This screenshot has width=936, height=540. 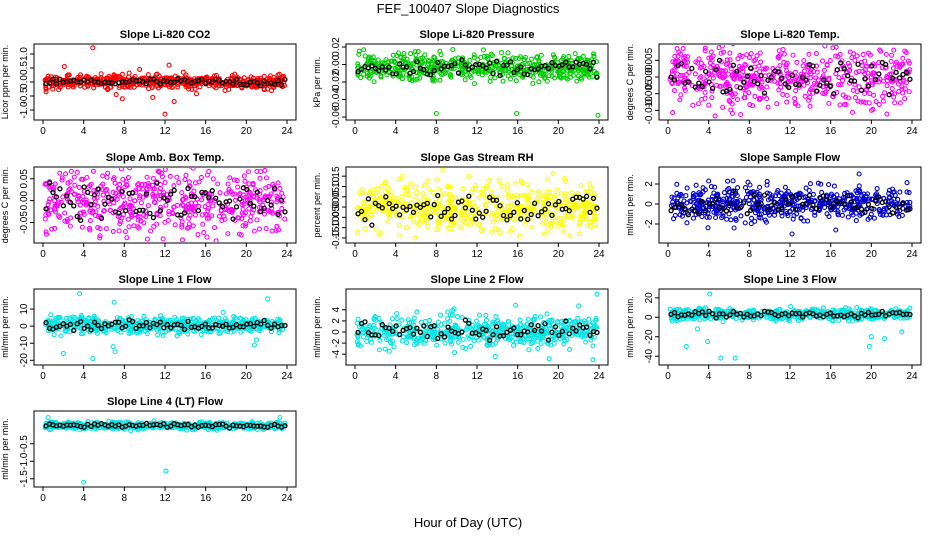 I want to click on panel-title: Slope Gas Stream RH, so click(x=476, y=158).